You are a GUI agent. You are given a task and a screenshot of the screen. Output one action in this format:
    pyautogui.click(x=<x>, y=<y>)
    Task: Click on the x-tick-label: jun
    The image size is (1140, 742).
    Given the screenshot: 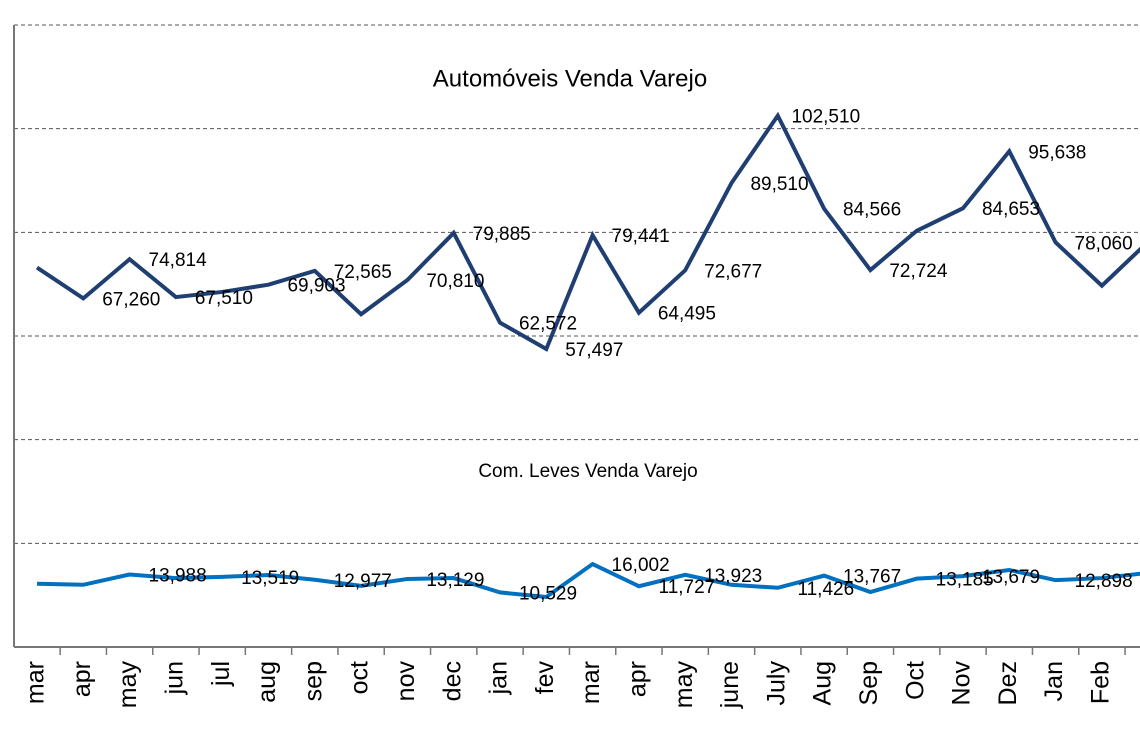 What is the action you would take?
    pyautogui.click(x=175, y=678)
    